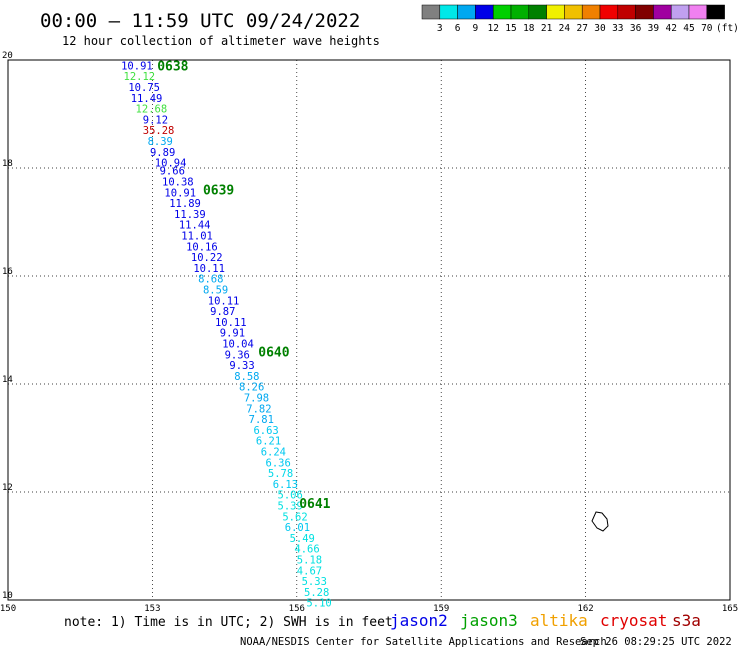 The width and height of the screenshot is (740, 650). I want to click on satellite-name: altika, so click(559, 620).